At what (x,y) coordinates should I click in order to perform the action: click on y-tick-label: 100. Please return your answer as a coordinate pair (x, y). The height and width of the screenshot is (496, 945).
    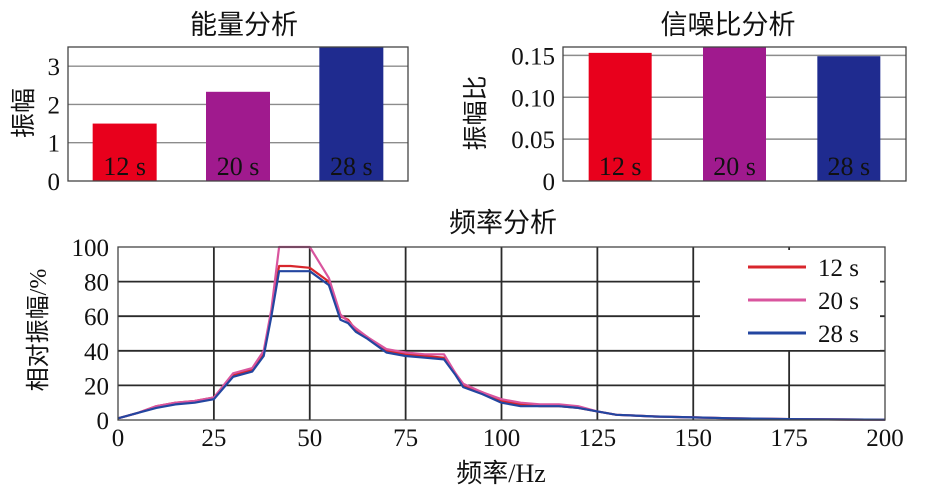
    Looking at the image, I should click on (91, 248).